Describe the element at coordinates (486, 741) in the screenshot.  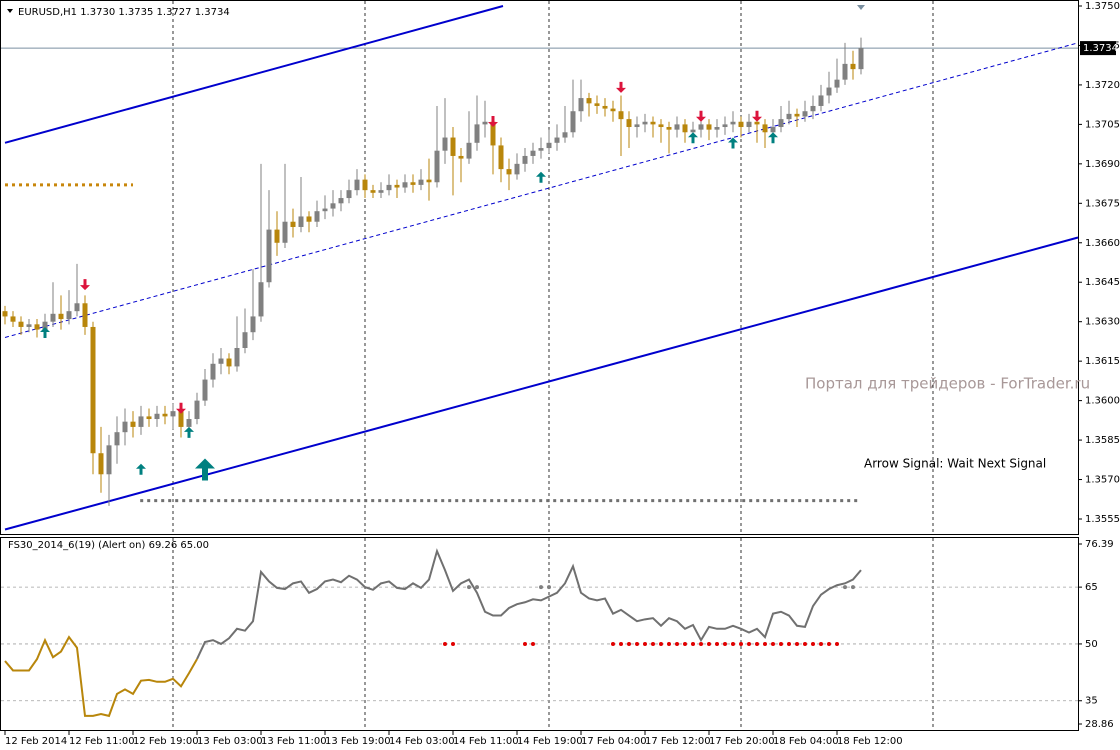
I see `x-tick-label: 14 Feb 11:00` at that location.